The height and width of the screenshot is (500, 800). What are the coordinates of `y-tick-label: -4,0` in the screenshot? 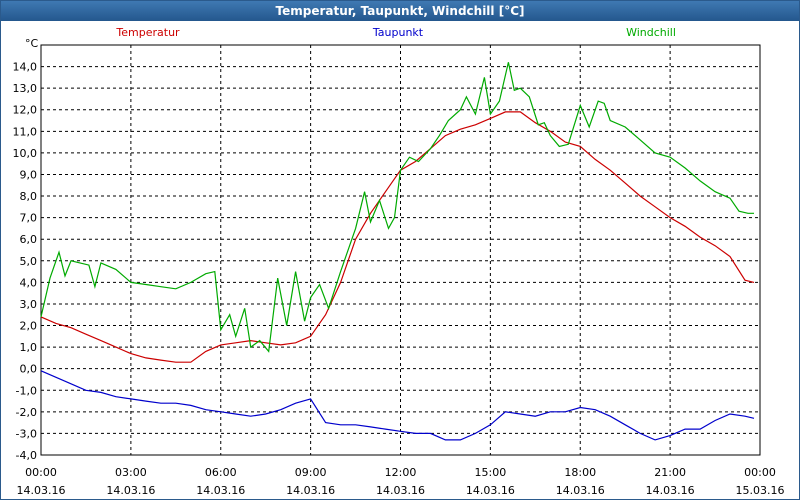 It's located at (26, 455).